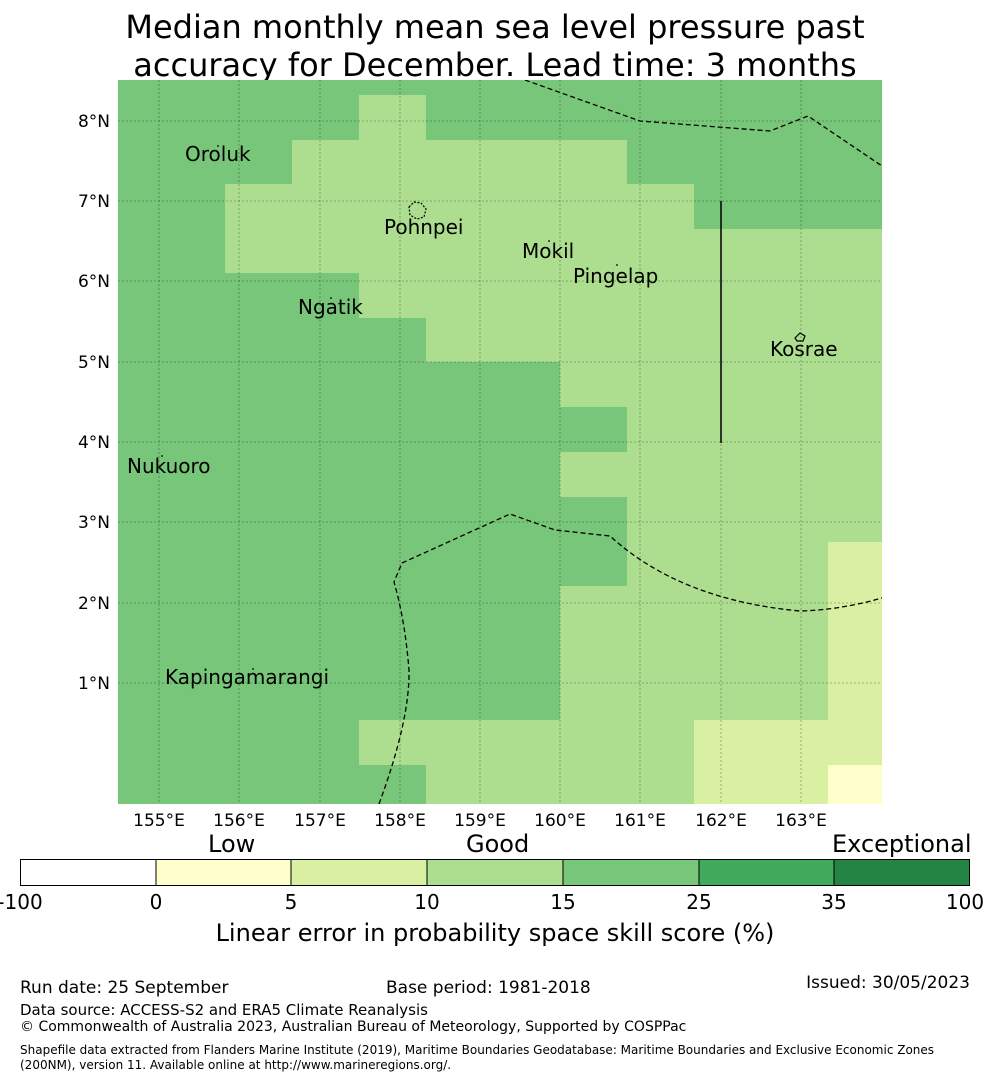 The height and width of the screenshot is (1080, 990). Describe the element at coordinates (239, 820) in the screenshot. I see `x-tick-label: 156°E` at that location.